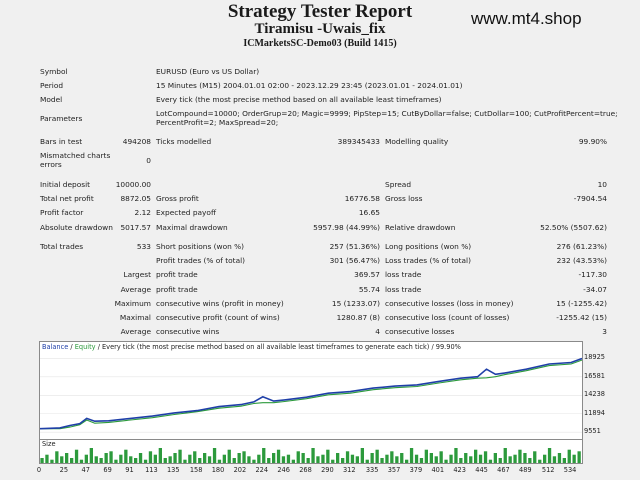 The image size is (640, 480). Describe the element at coordinates (573, 227) in the screenshot. I see `relative-drawdown-value: 52.50% (5507.62)` at that location.